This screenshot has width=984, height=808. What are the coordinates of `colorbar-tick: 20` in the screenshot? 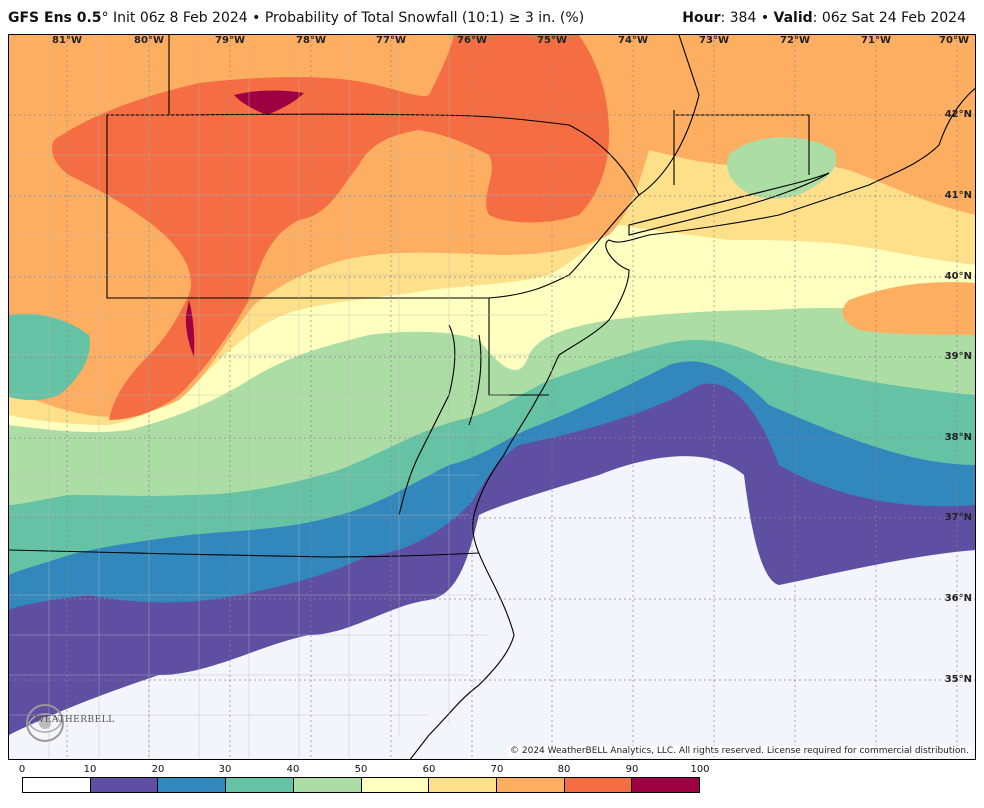 It's located at (158, 769).